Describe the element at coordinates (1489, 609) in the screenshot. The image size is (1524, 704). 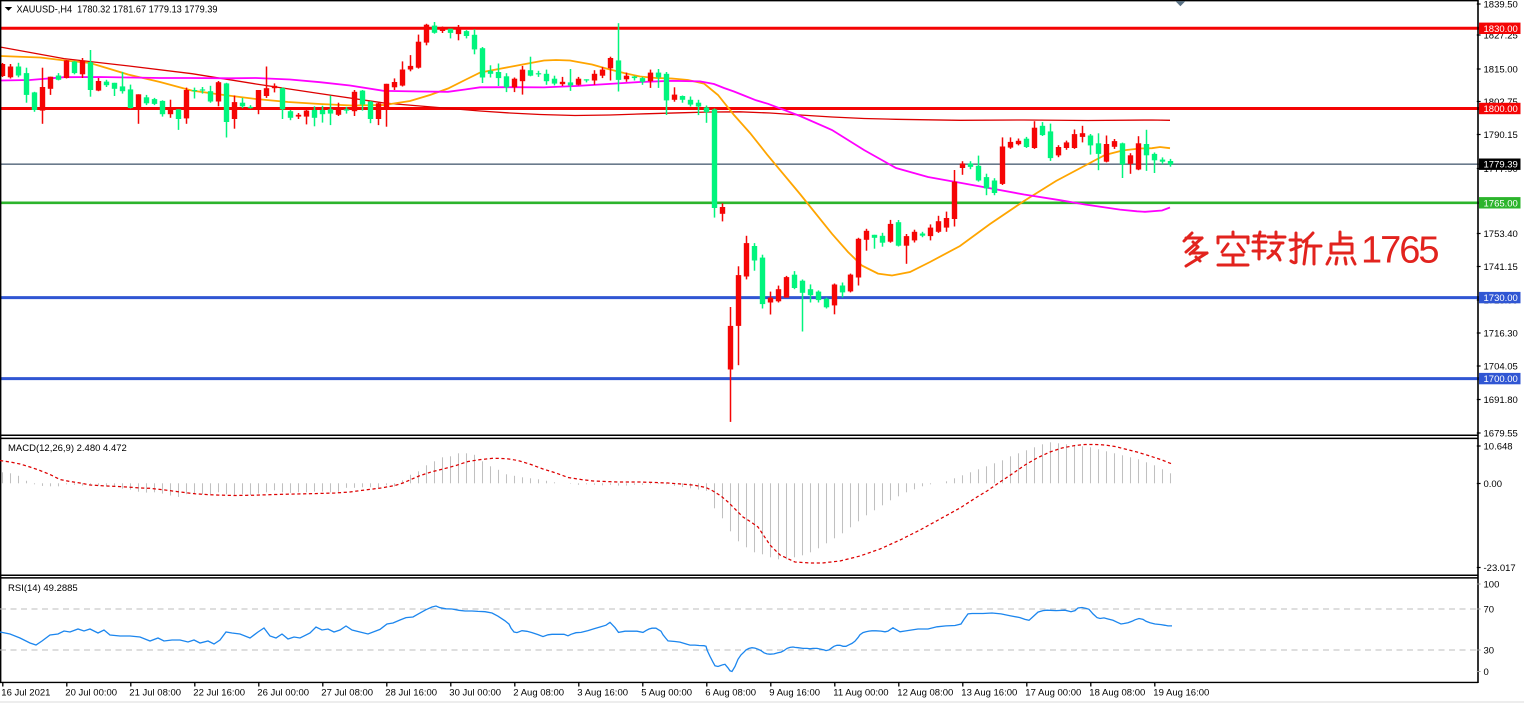
I see `svg-text: 70` at that location.